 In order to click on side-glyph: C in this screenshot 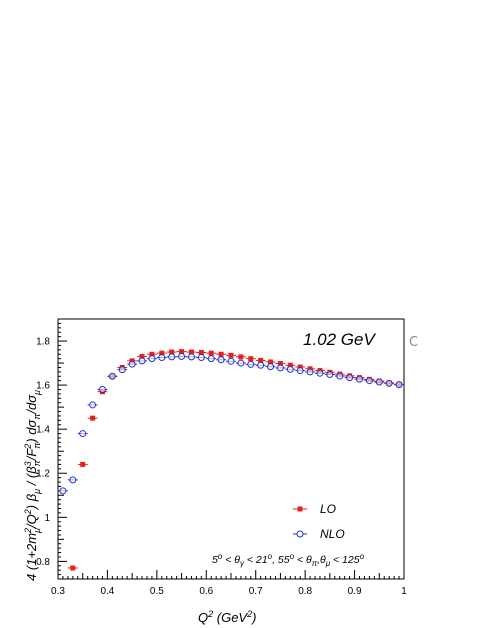, I will do `click(413, 342)`.